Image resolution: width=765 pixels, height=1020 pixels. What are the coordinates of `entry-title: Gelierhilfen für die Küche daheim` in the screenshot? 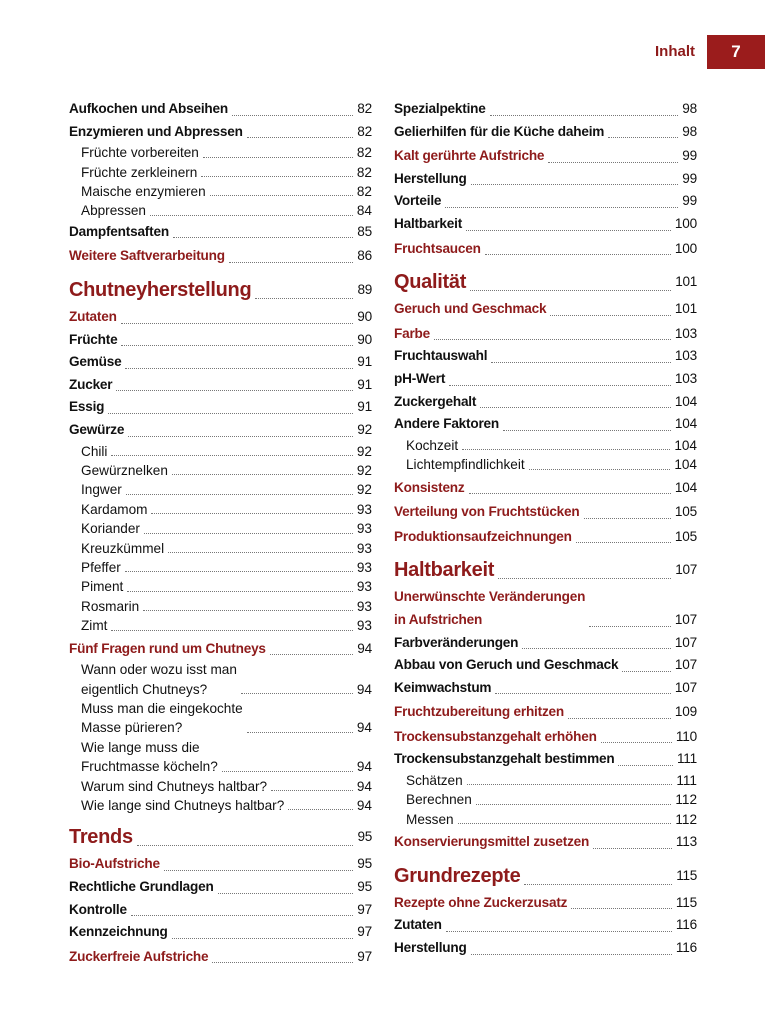 It's located at (499, 131).